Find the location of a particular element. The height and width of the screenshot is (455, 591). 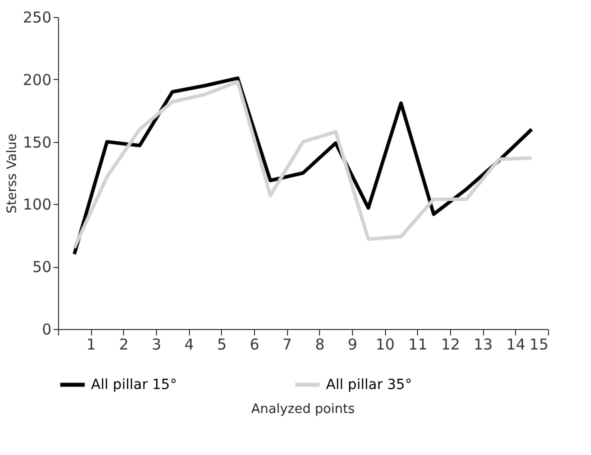

y-tick-label: 150 is located at coordinates (37, 142).